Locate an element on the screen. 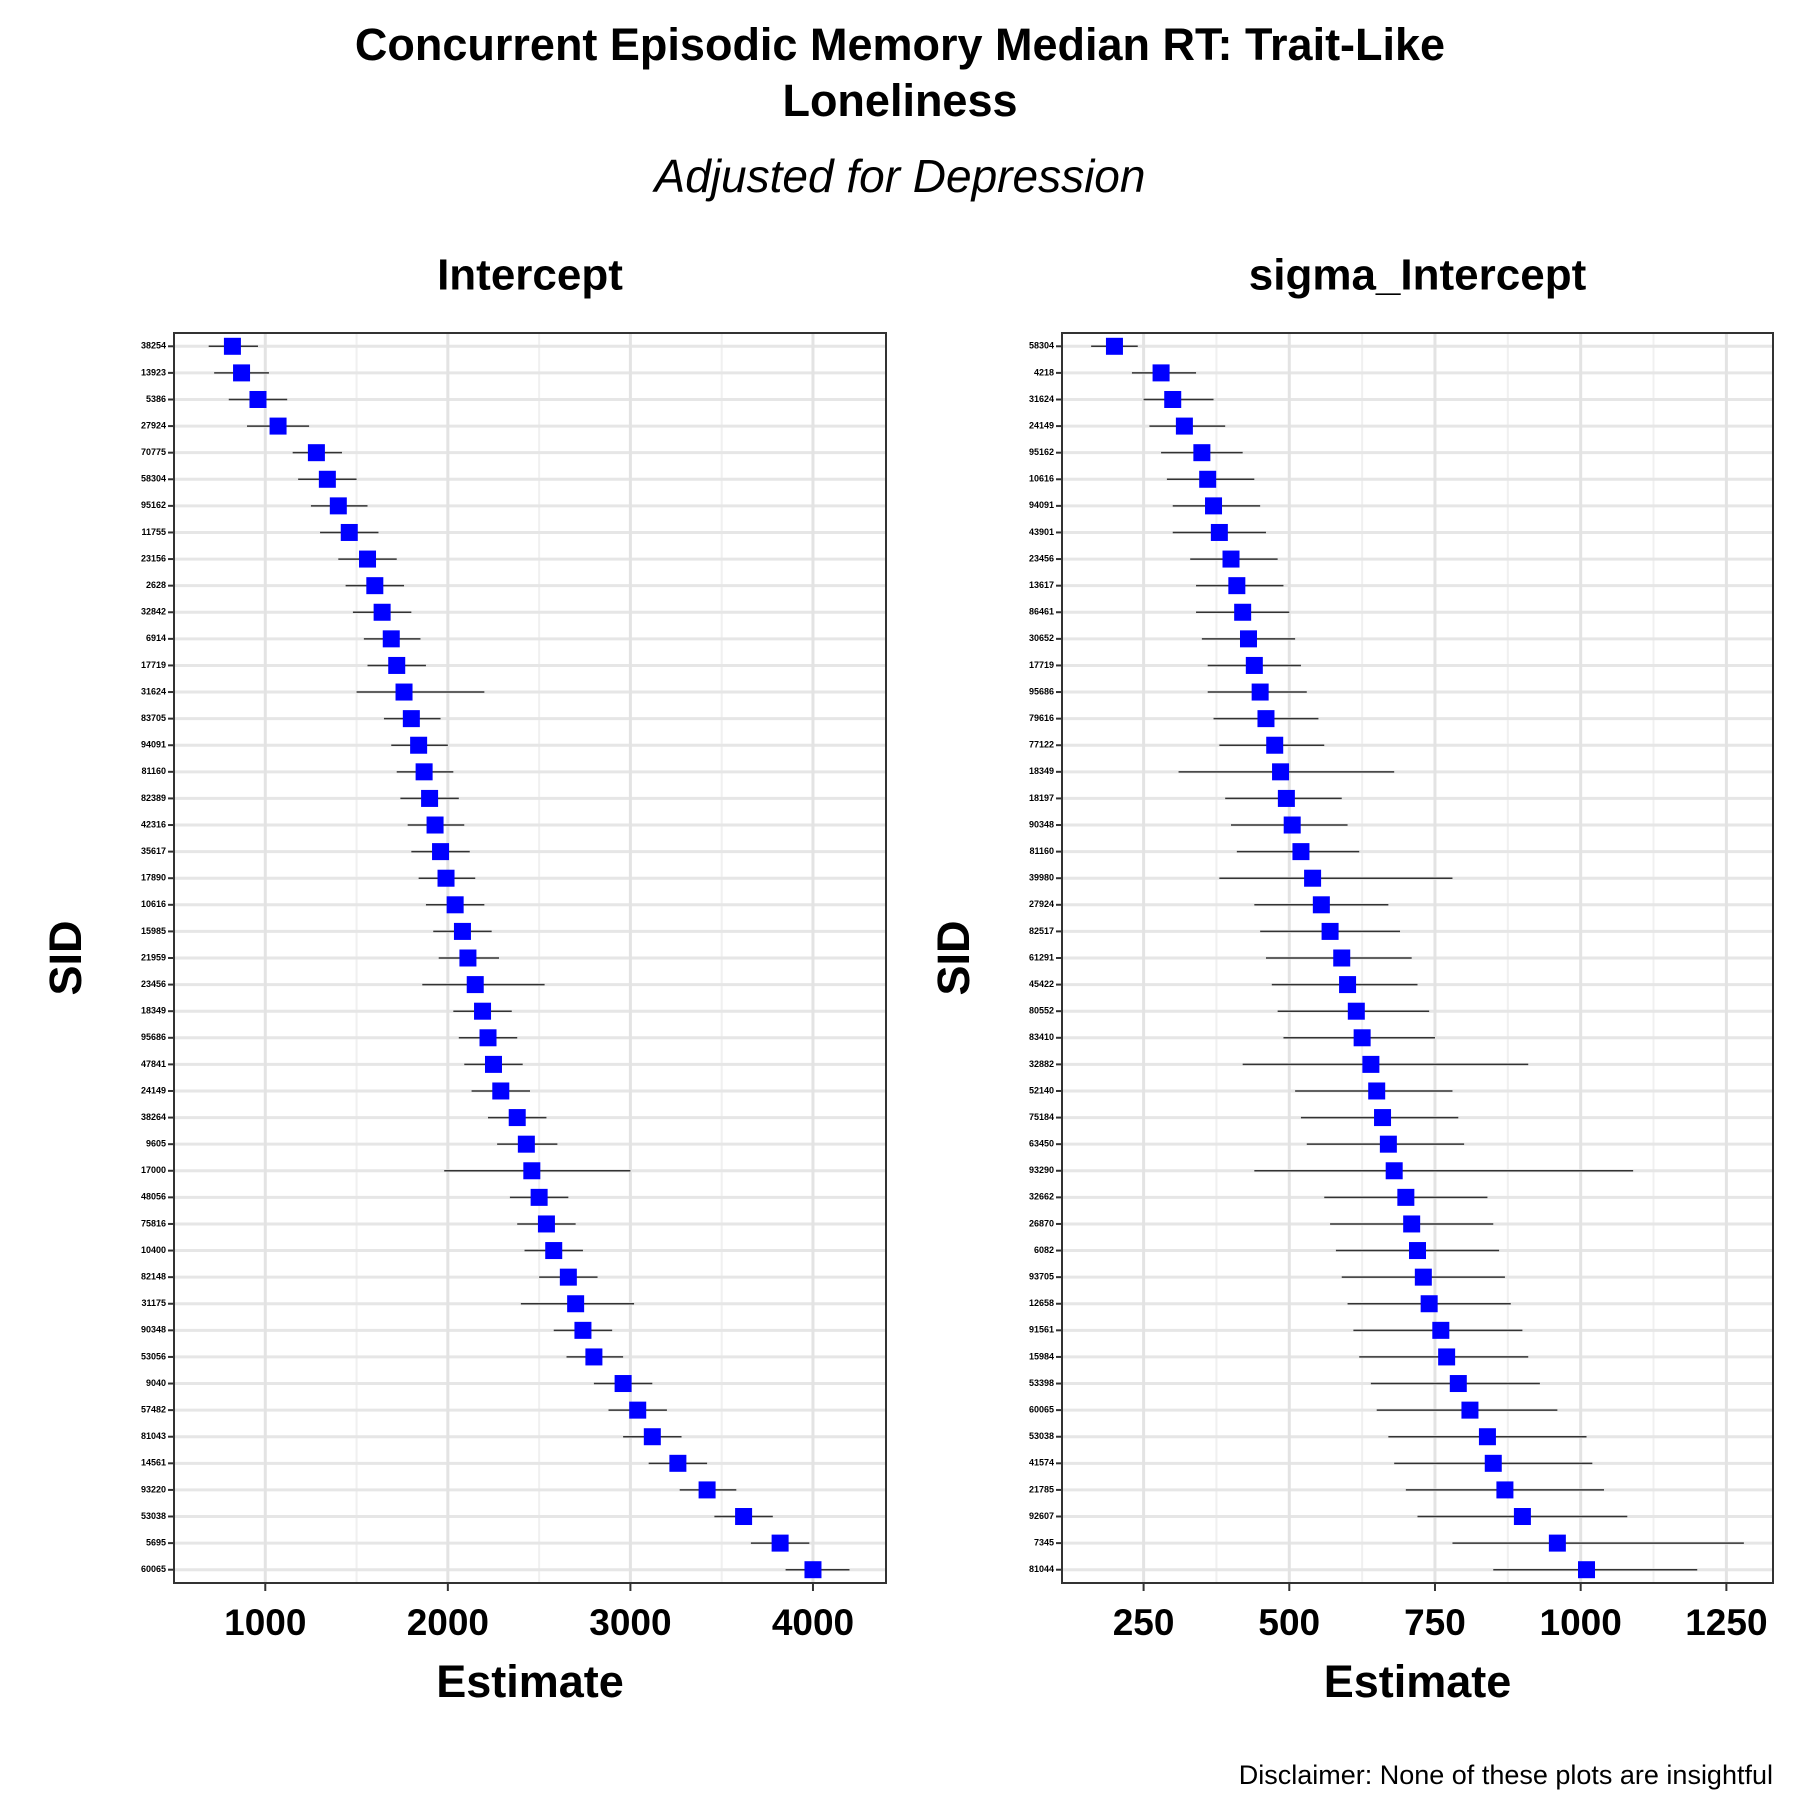 The image size is (1800, 1800). y-tick-label: 21959 is located at coordinates (153, 957).